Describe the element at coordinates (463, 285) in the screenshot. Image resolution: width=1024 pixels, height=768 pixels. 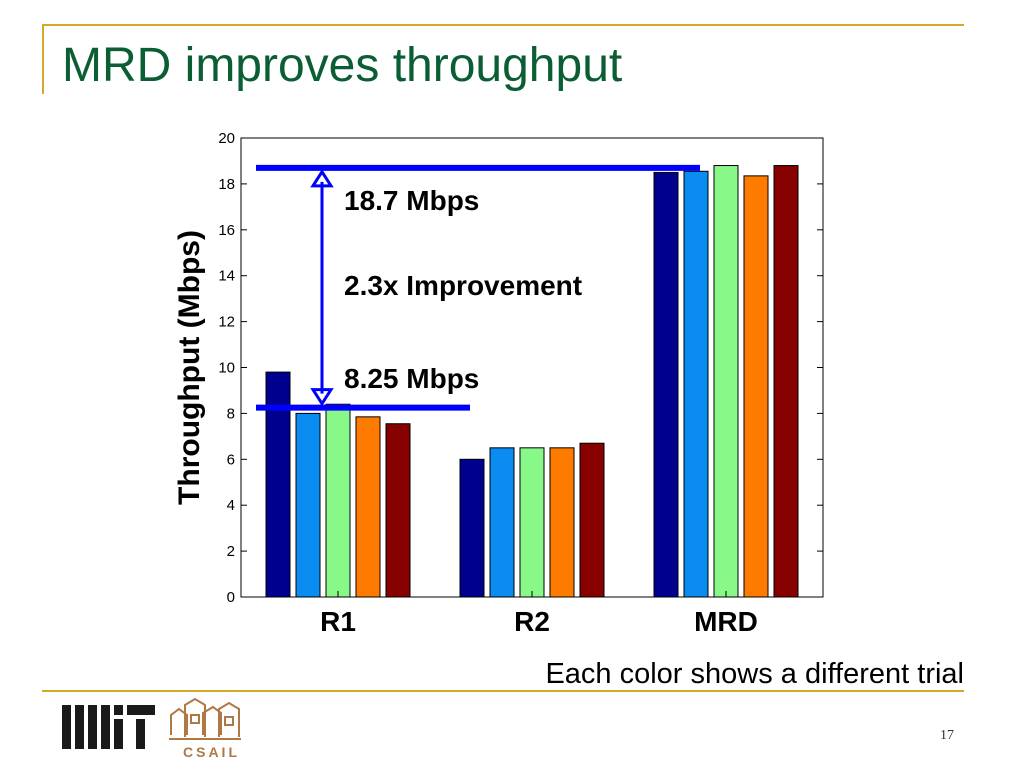
I see `improvement-label: 2.3x Improvement` at that location.